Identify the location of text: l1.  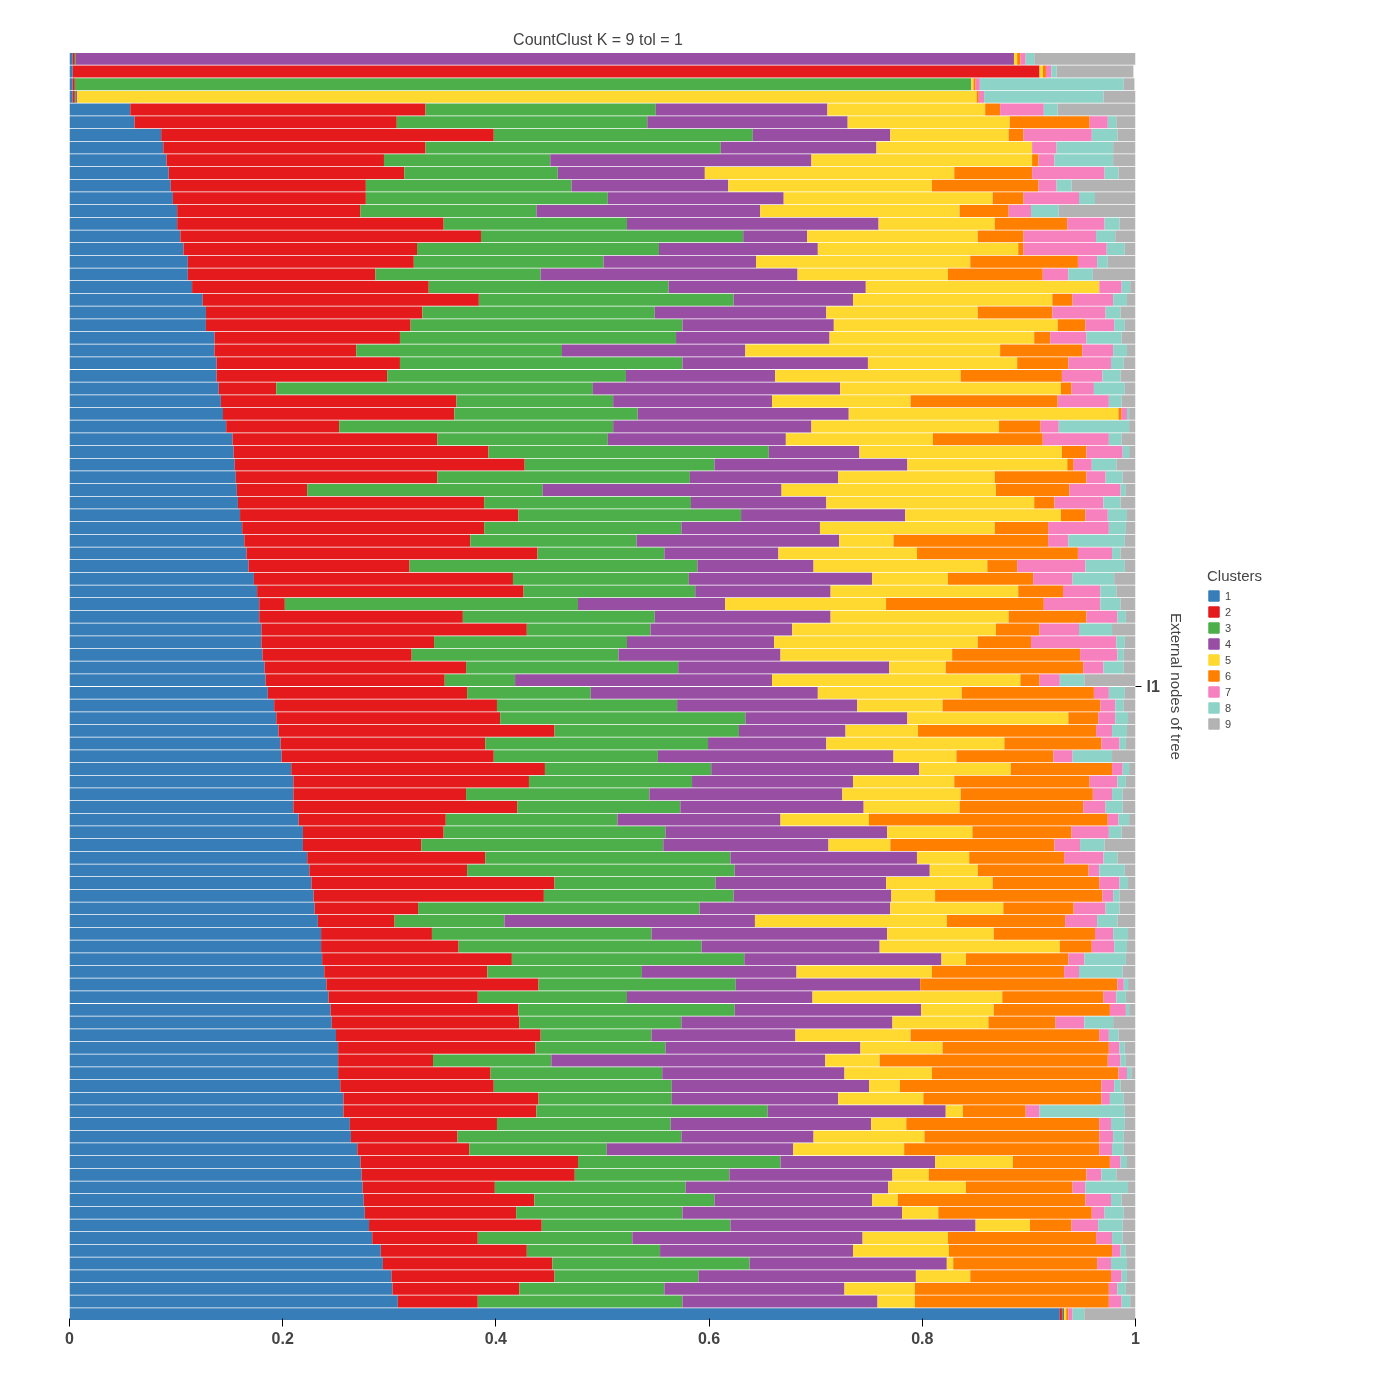
(1153, 686).